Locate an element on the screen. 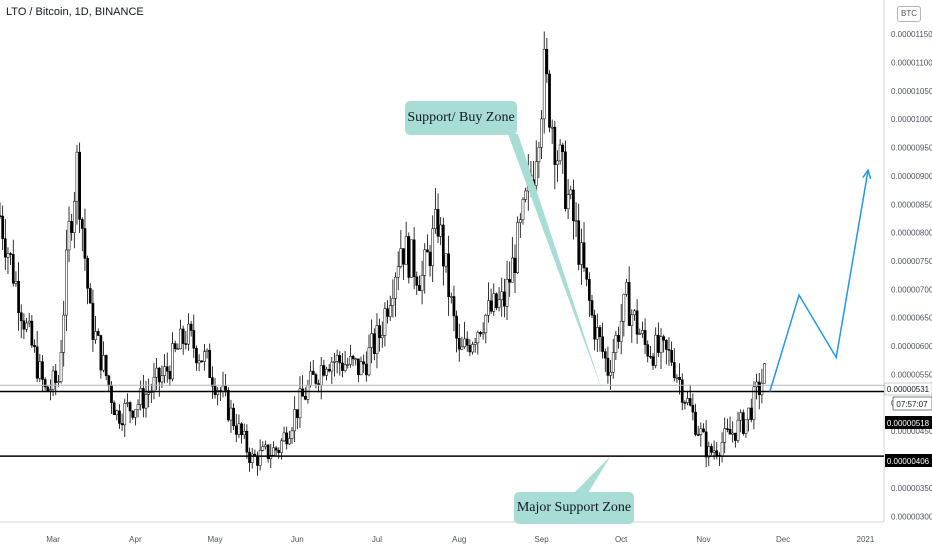 The width and height of the screenshot is (932, 550). price-tick-label: 0.00000350 is located at coordinates (911, 488).